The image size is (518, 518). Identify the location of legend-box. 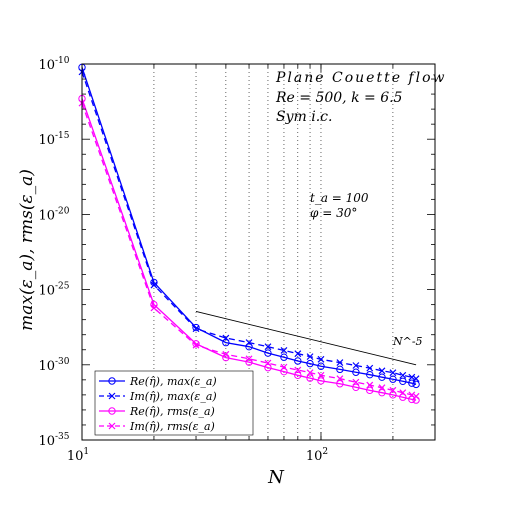
(174, 403).